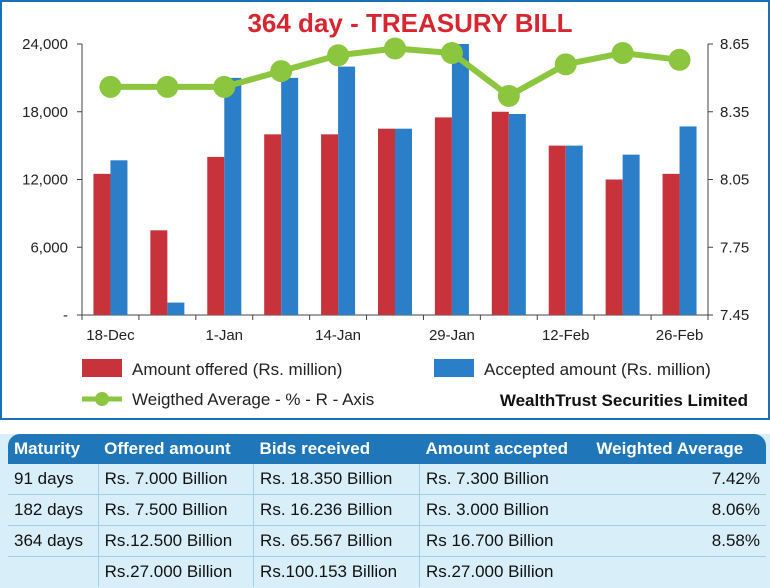 This screenshot has width=770, height=588. I want to click on y-tick-label: 12,000, so click(45, 180).